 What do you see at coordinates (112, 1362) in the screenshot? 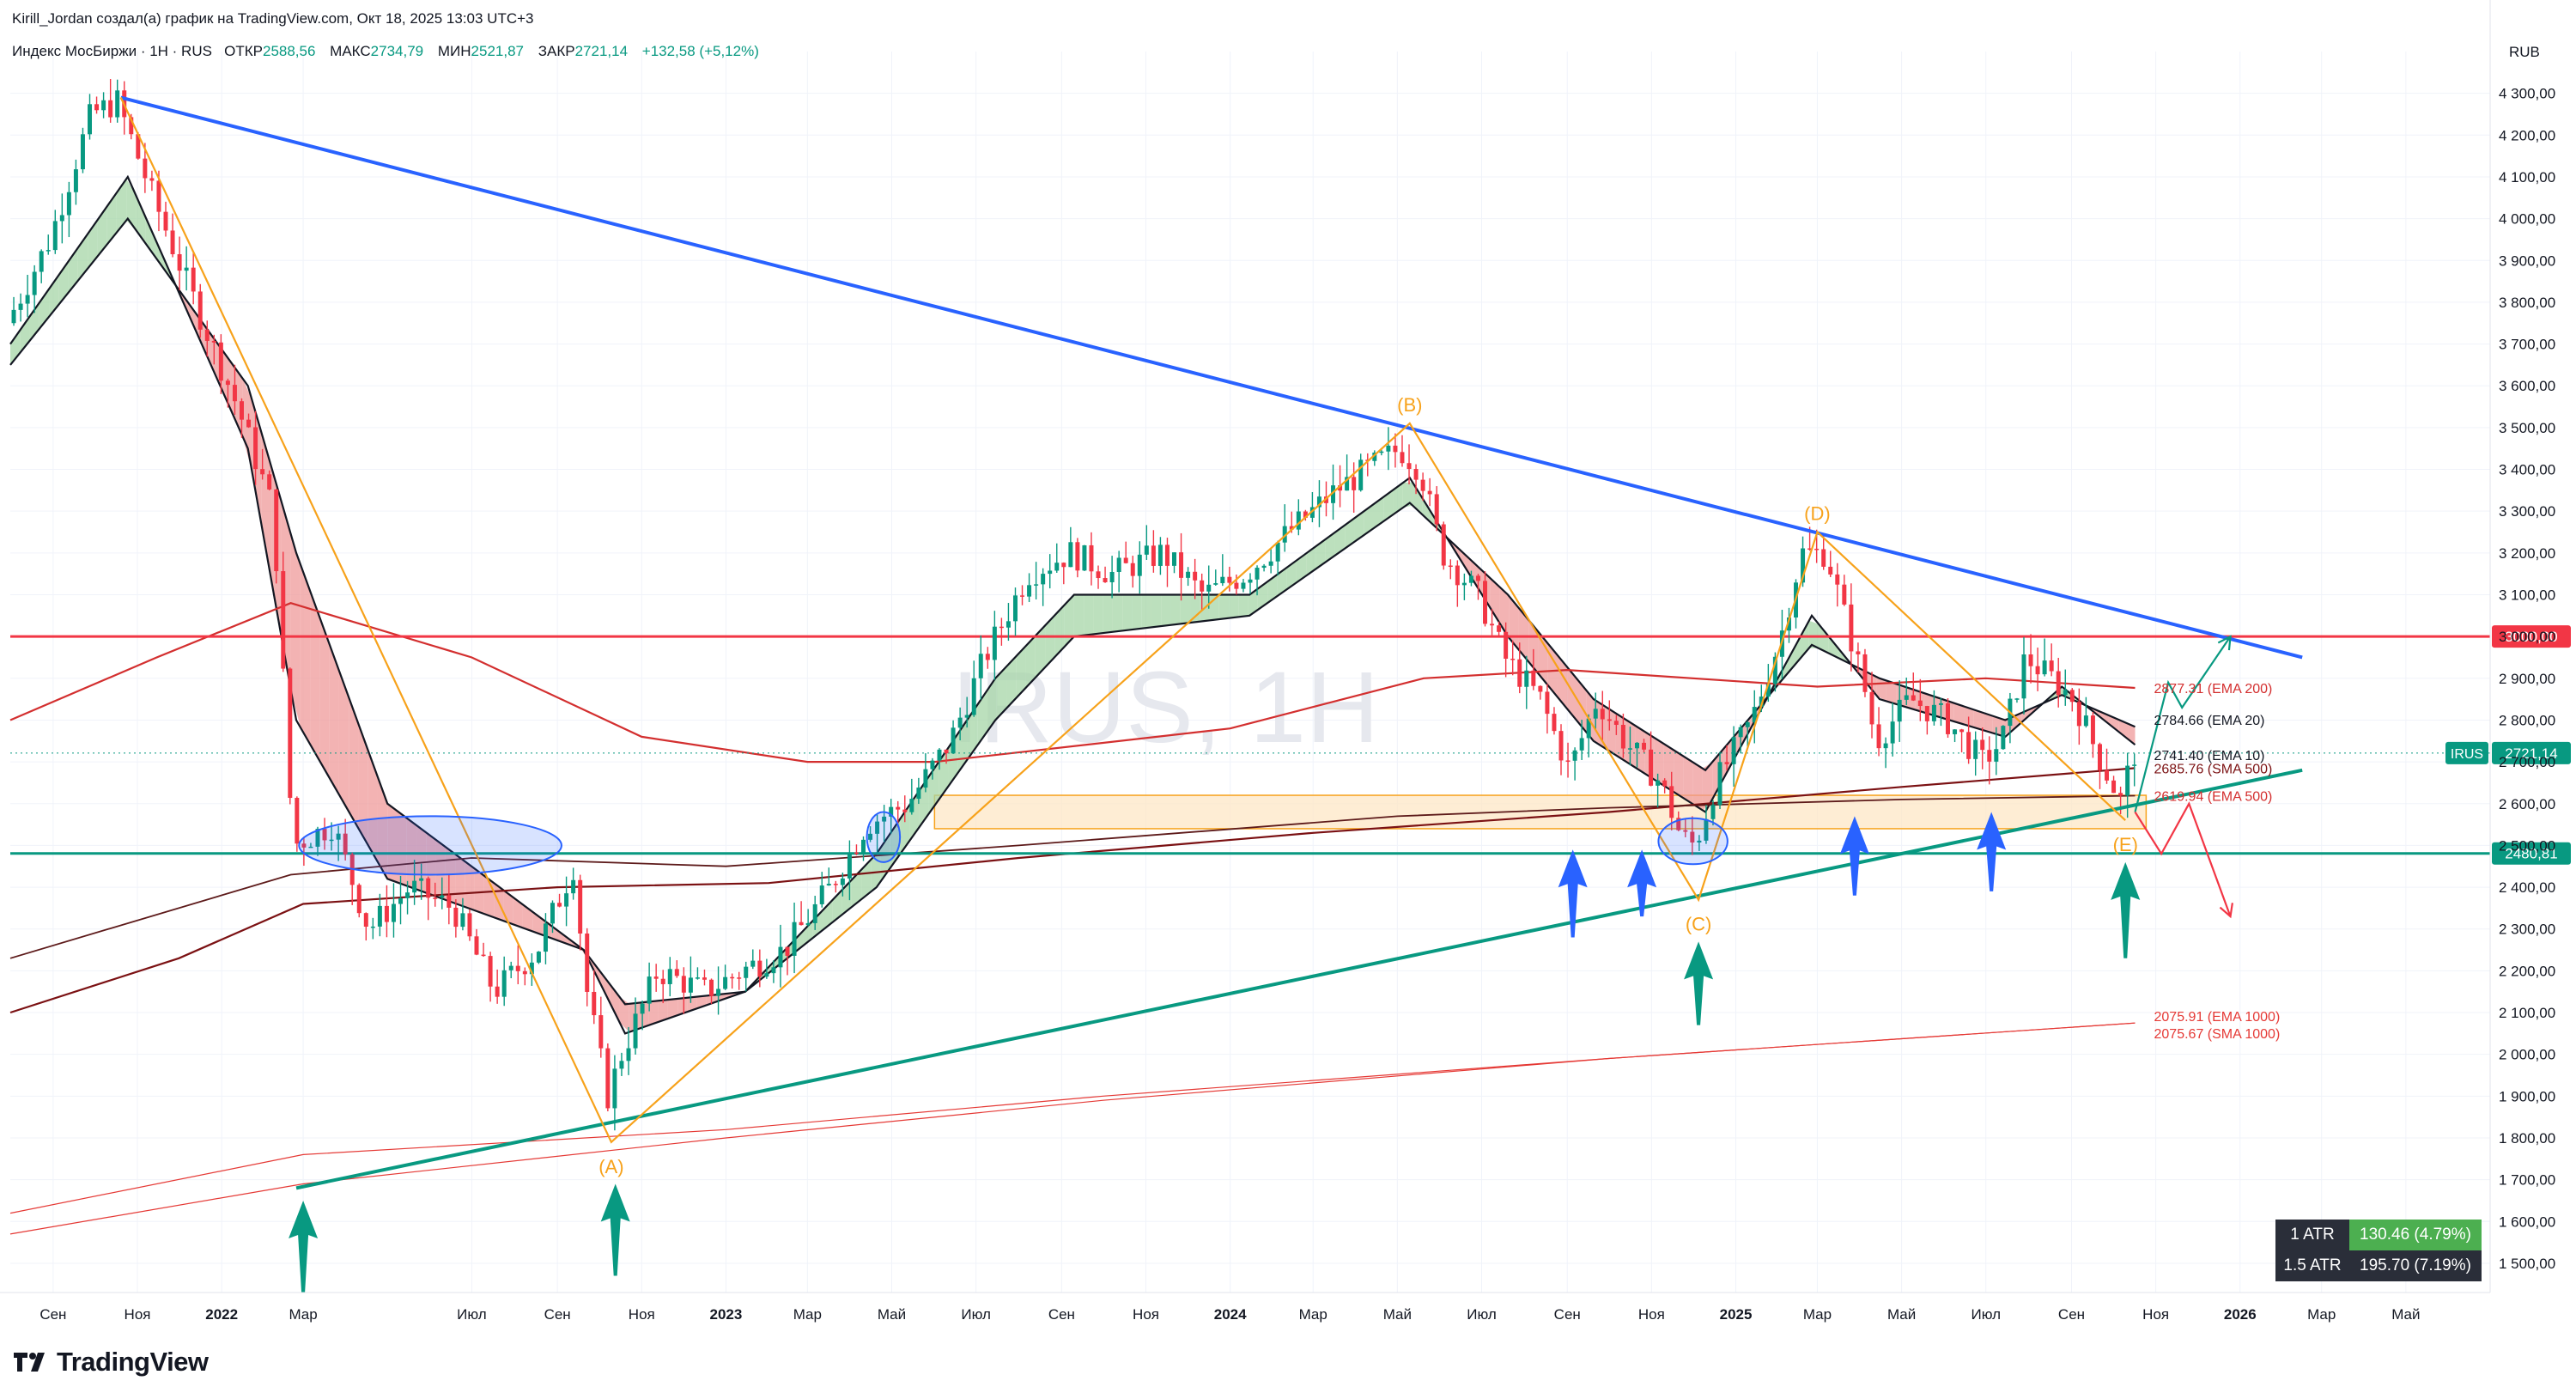
I see `tradingview-branding: TradingView` at bounding box center [112, 1362].